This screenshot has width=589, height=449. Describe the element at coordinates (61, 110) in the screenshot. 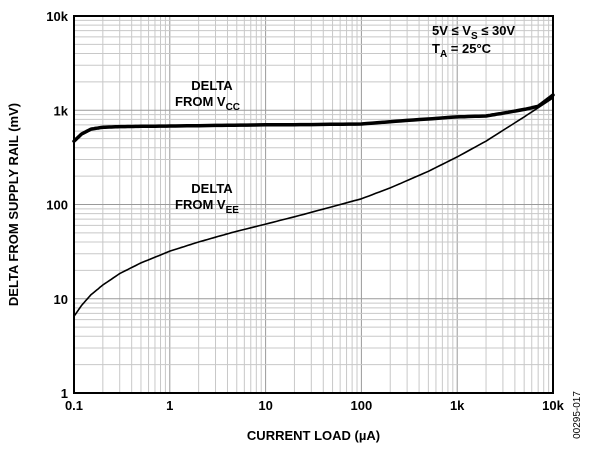

I see `y-tick-label: 1k` at that location.